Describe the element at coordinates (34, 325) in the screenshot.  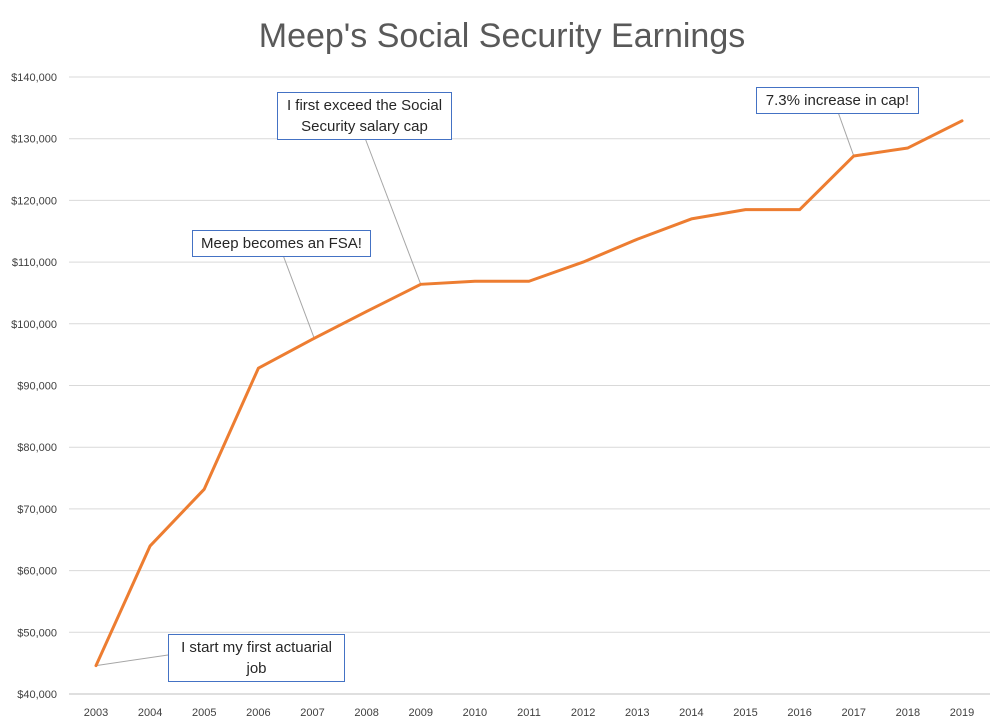
I see `y-tick-label: $100,000` at that location.